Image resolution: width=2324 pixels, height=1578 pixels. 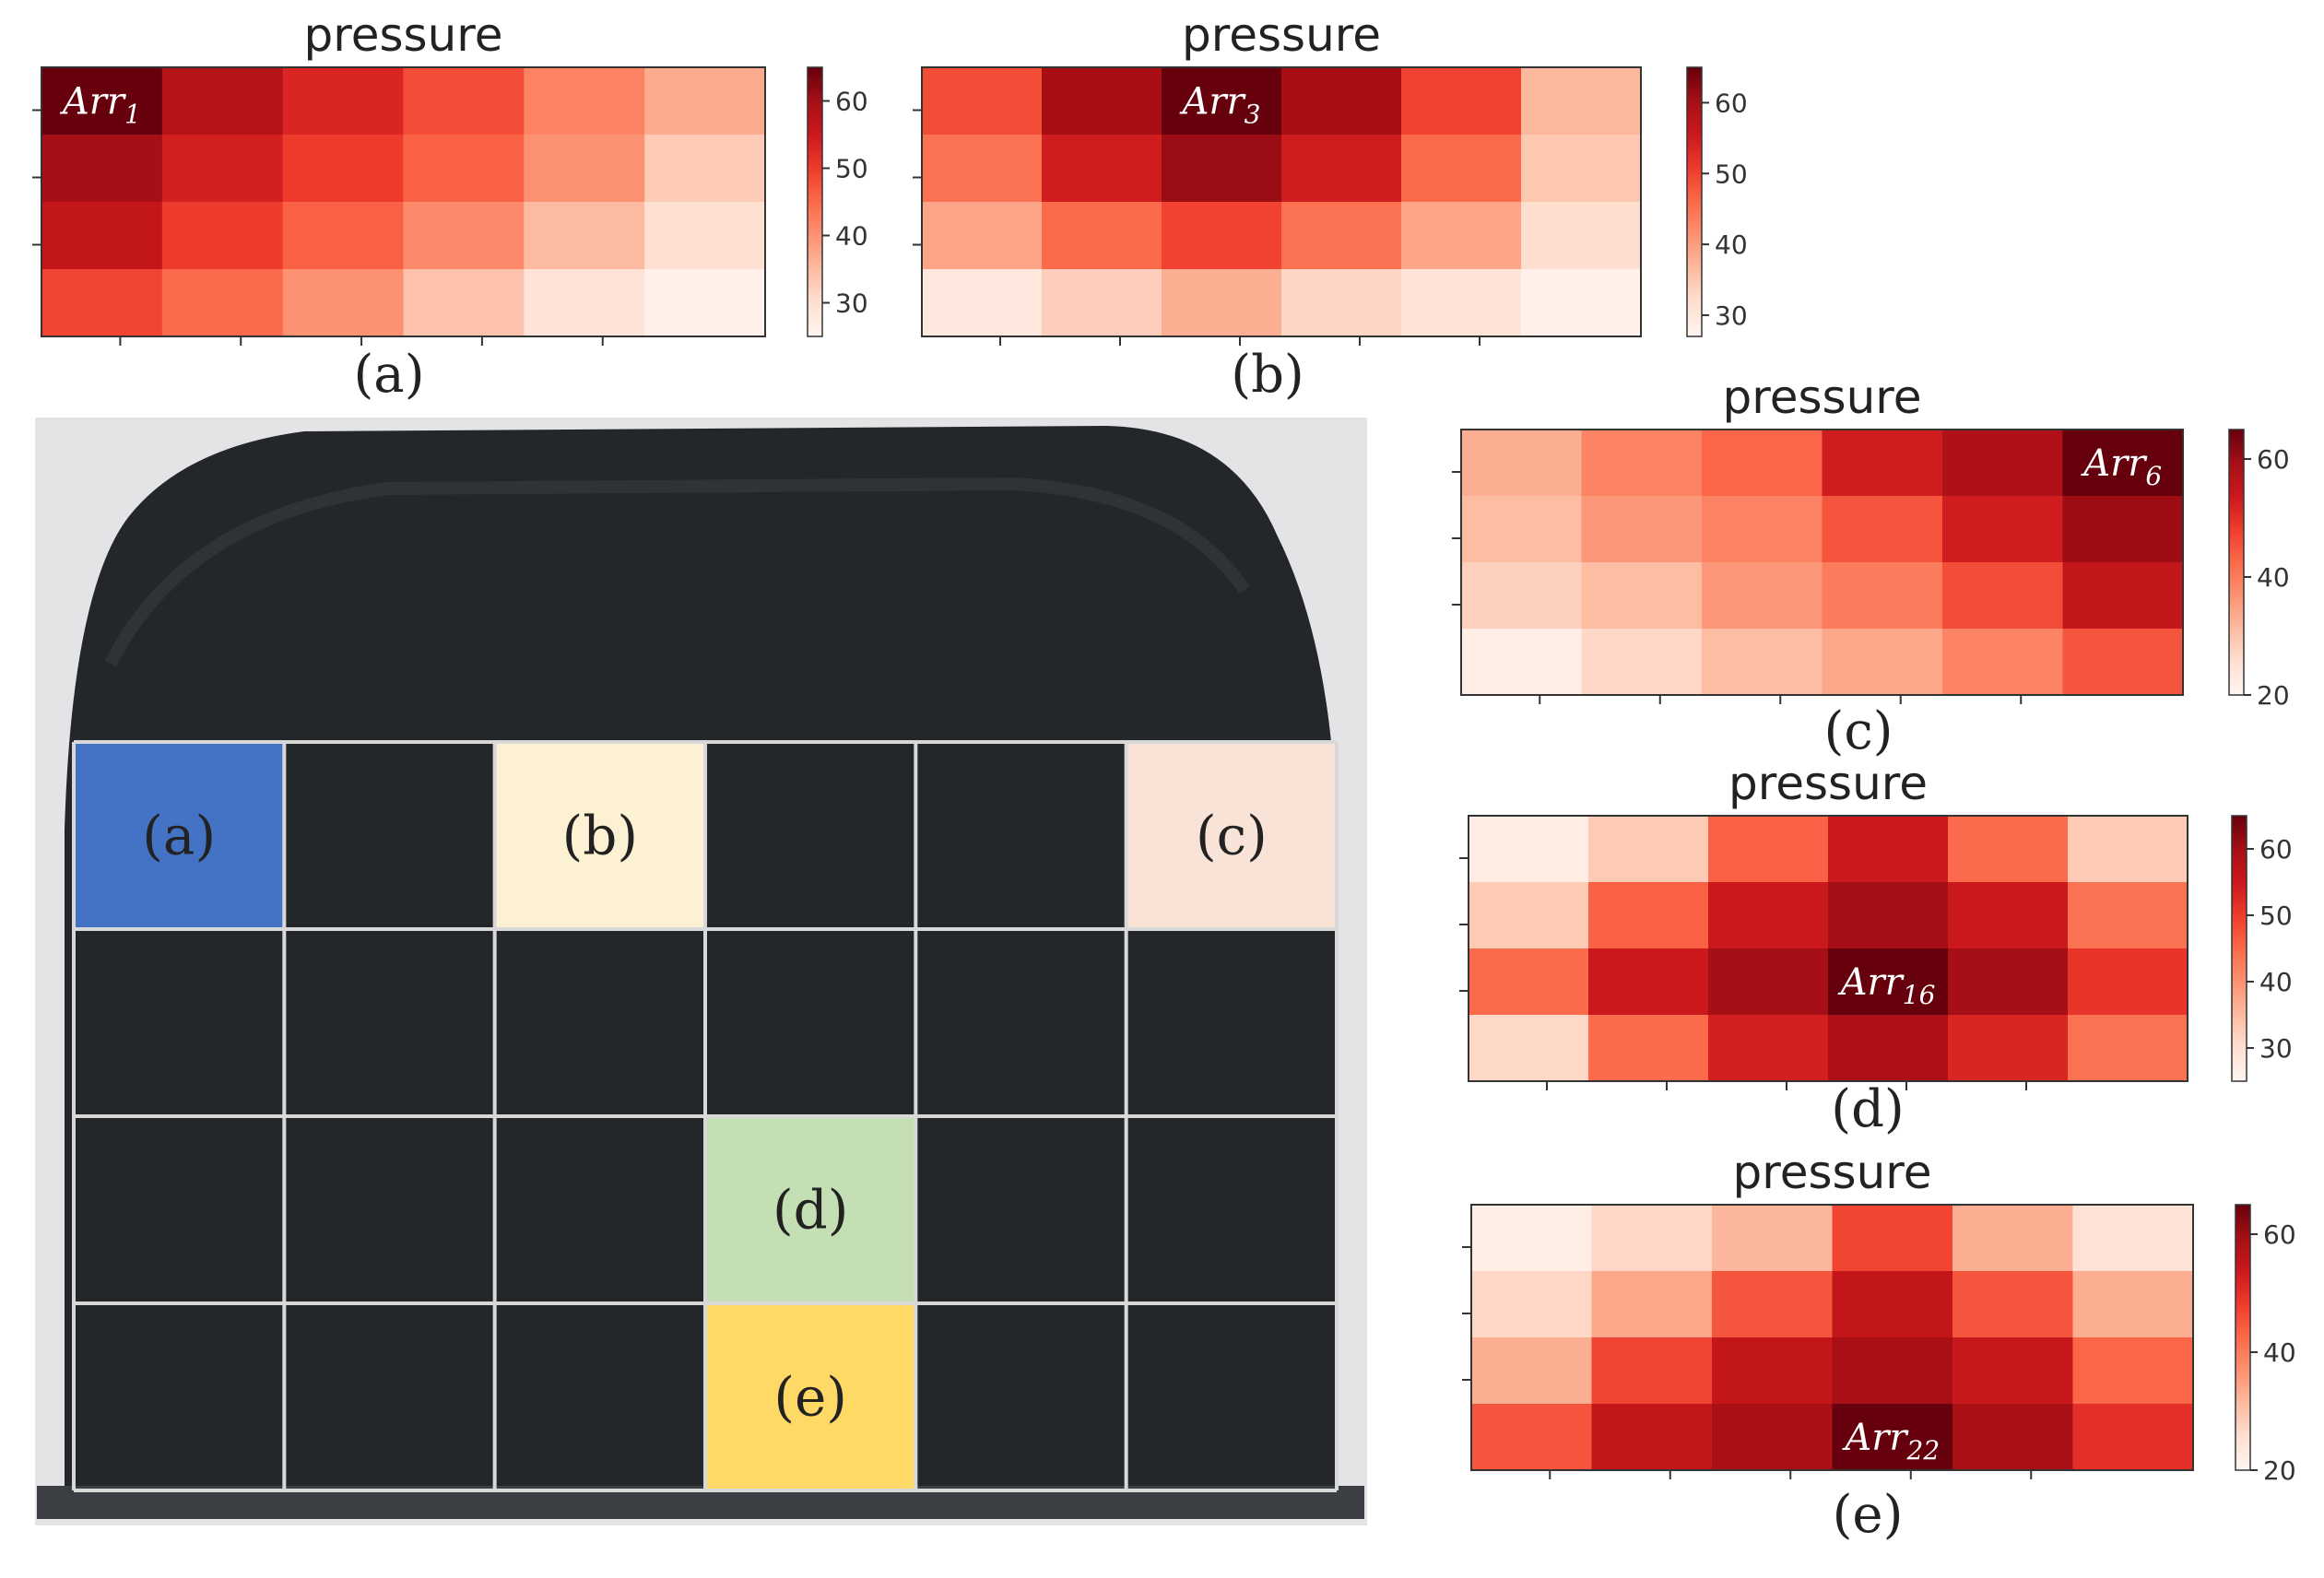 What do you see at coordinates (852, 169) in the screenshot?
I see `colorbar-tick-label: 50` at bounding box center [852, 169].